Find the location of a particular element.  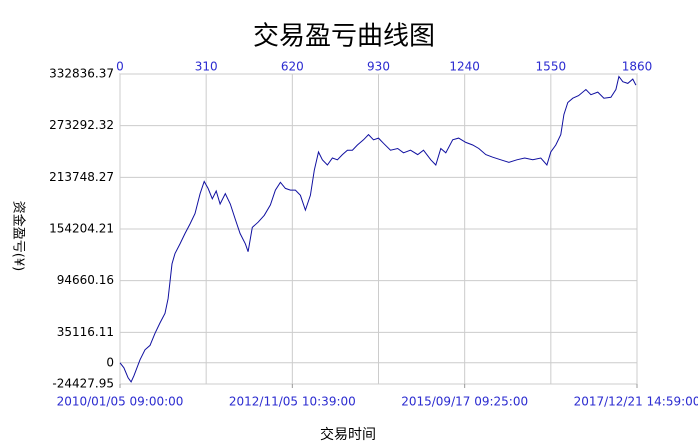

y-tick-label: 273292.32 is located at coordinates (81, 125).